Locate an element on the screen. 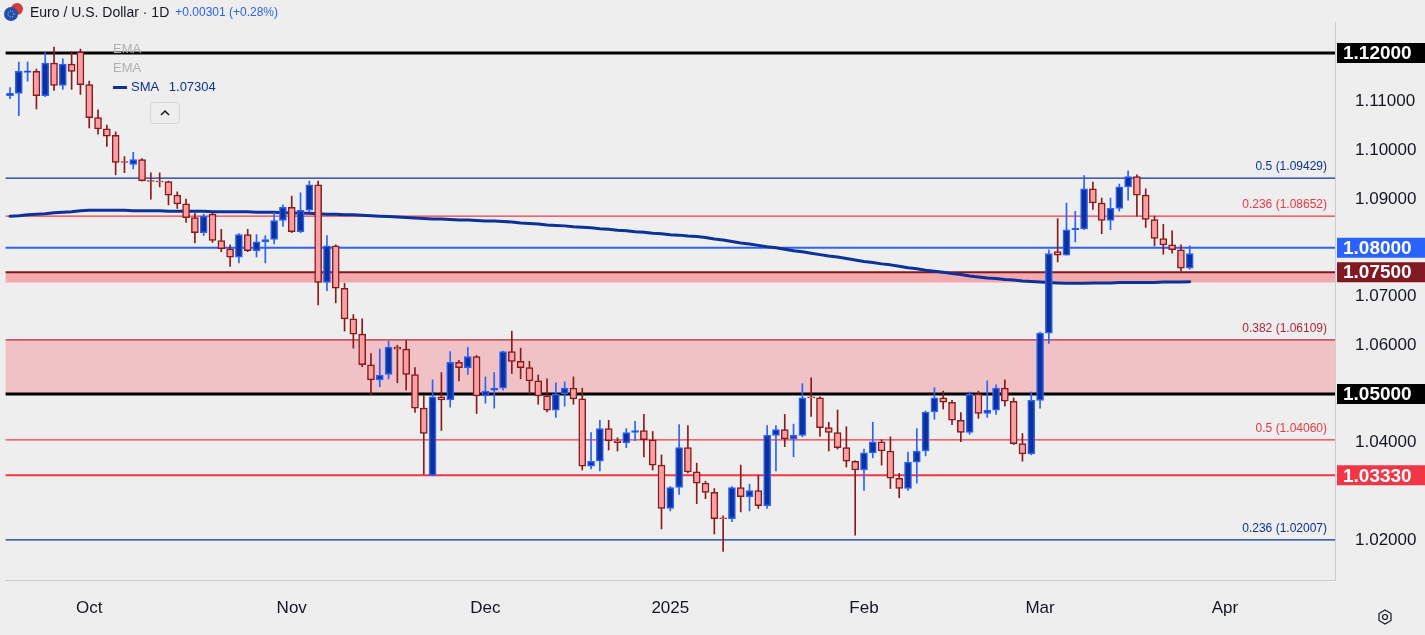  x-tick-label: Mar is located at coordinates (1040, 608).